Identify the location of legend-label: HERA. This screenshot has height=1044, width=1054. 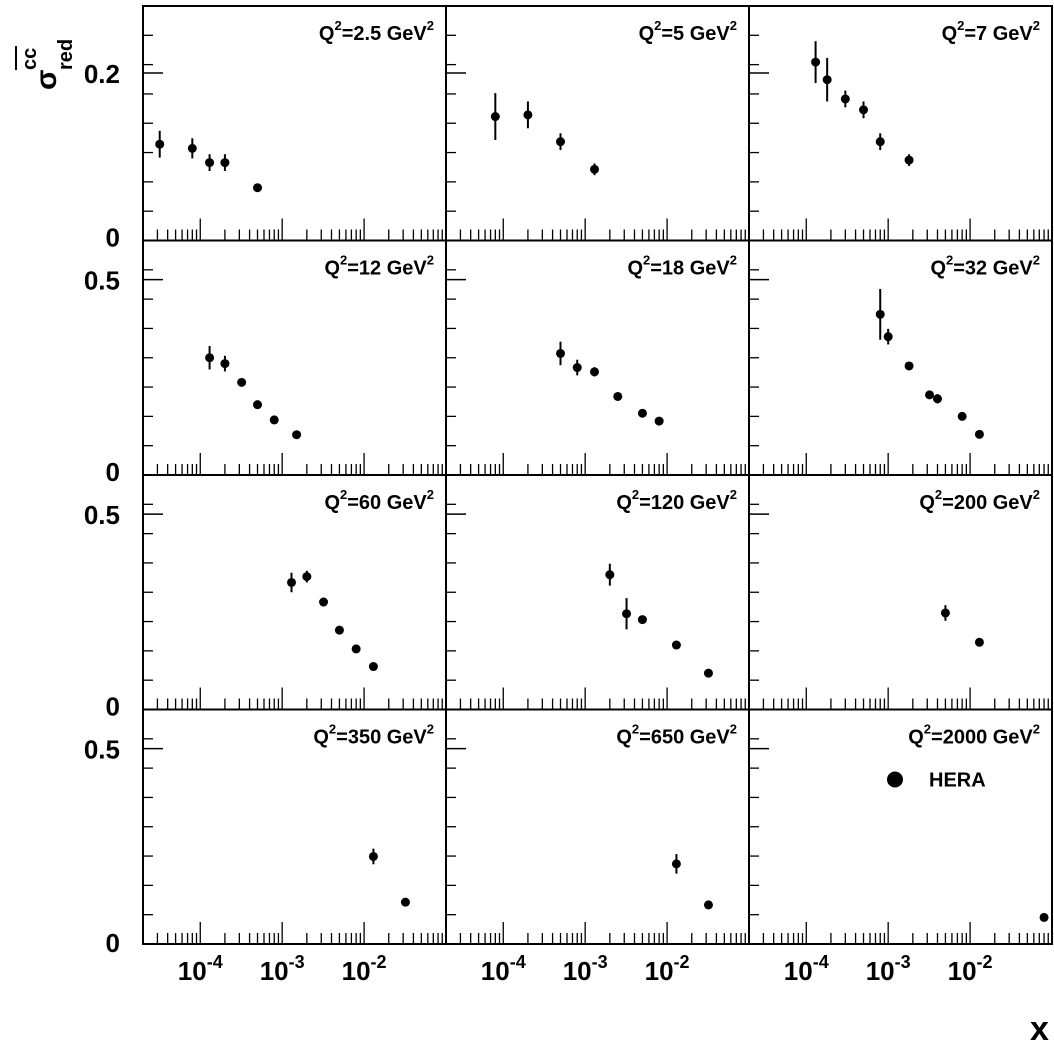
(957, 781).